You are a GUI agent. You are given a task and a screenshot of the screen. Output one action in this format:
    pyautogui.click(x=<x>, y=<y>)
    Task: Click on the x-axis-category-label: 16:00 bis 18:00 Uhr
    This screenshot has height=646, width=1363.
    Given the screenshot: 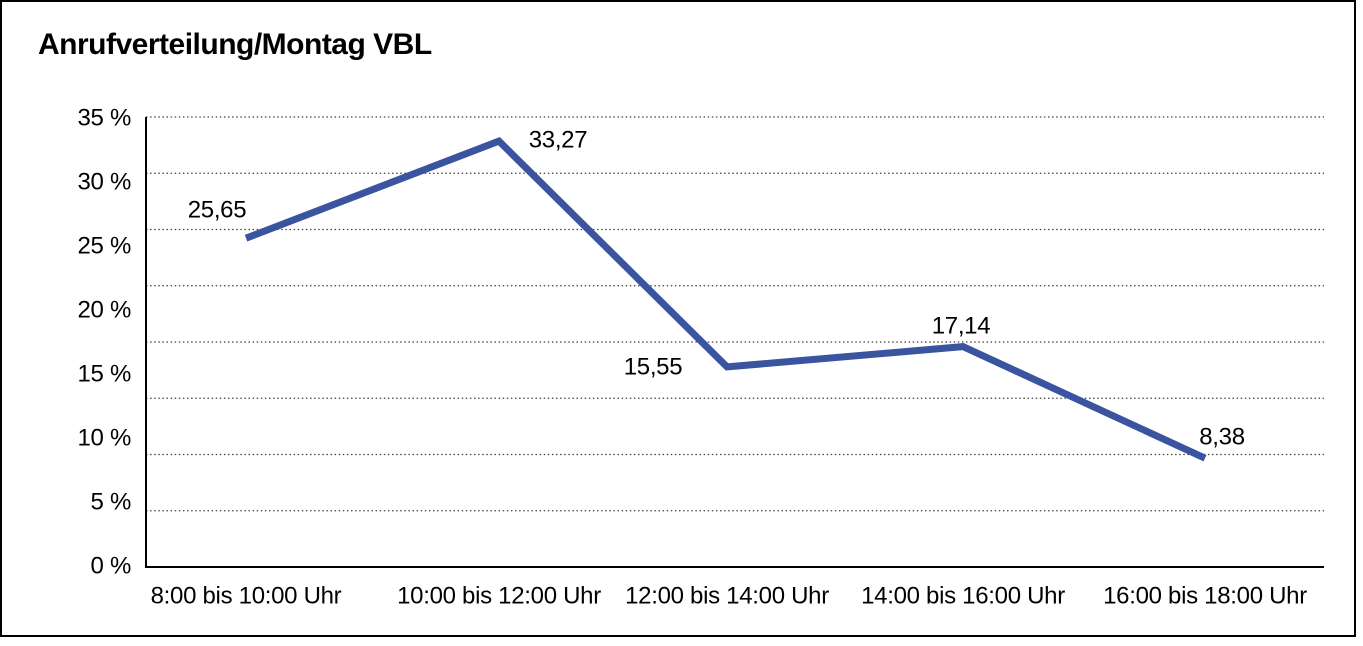 What is the action you would take?
    pyautogui.click(x=1205, y=596)
    